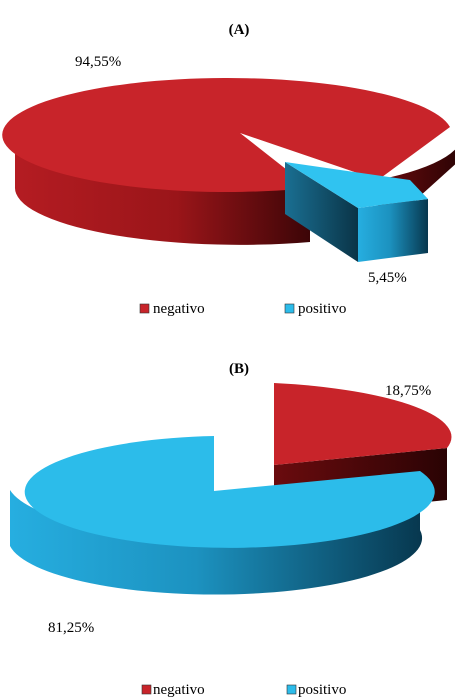  I want to click on chart-b-title: (B), so click(239, 369).